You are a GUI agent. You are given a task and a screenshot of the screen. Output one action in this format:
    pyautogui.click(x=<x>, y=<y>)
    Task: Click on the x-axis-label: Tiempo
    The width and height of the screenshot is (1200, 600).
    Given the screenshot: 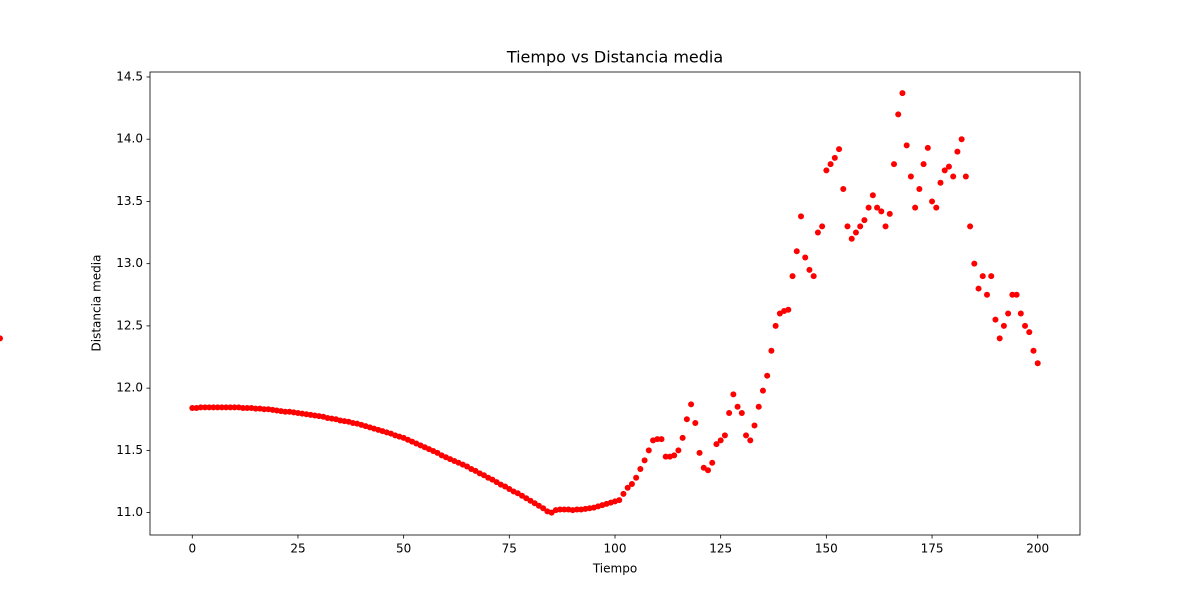 What is the action you would take?
    pyautogui.click(x=614, y=569)
    